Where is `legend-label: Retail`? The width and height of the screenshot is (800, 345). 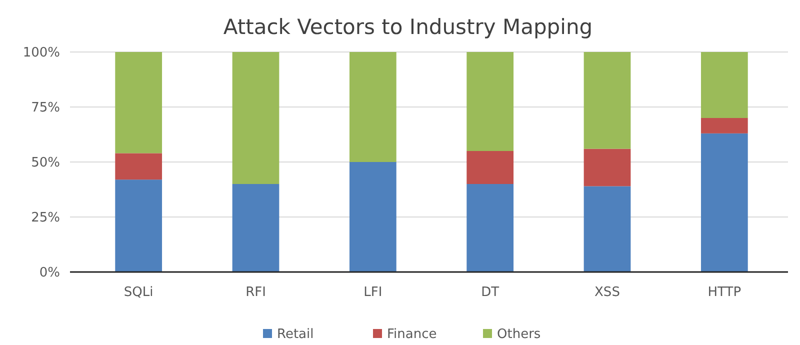 legend-label: Retail is located at coordinates (295, 334).